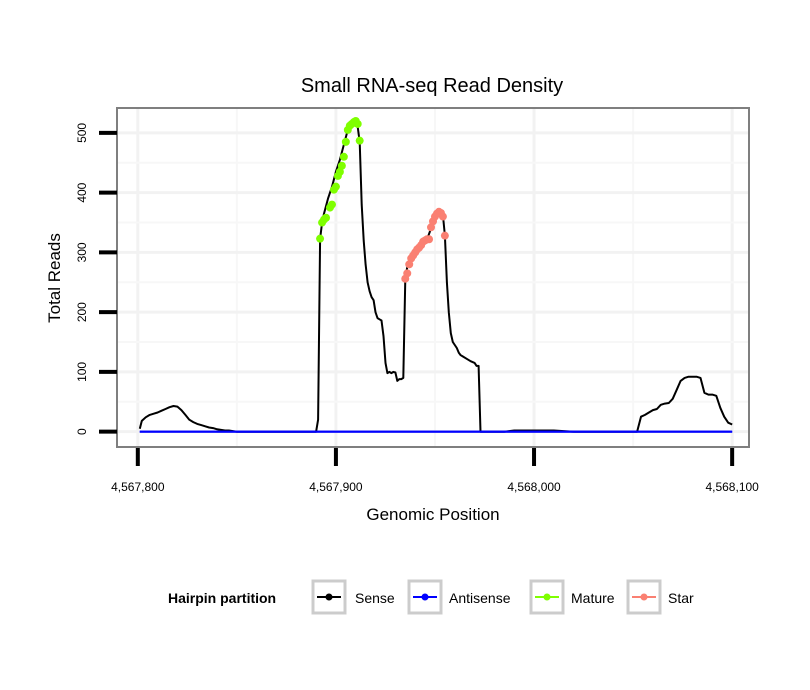  I want to click on y-tick-label: 400, so click(82, 192).